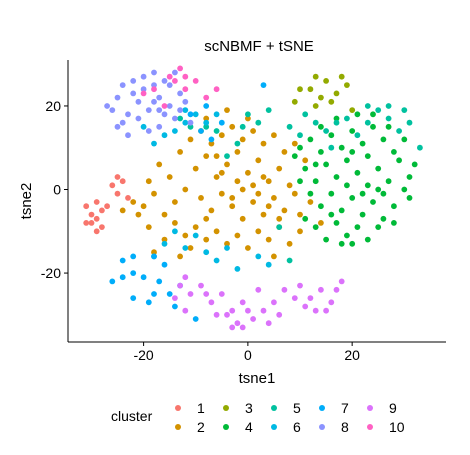 This screenshot has height=455, width=470. I want to click on y-axis-ticks: -20 0 20, so click(54, 189).